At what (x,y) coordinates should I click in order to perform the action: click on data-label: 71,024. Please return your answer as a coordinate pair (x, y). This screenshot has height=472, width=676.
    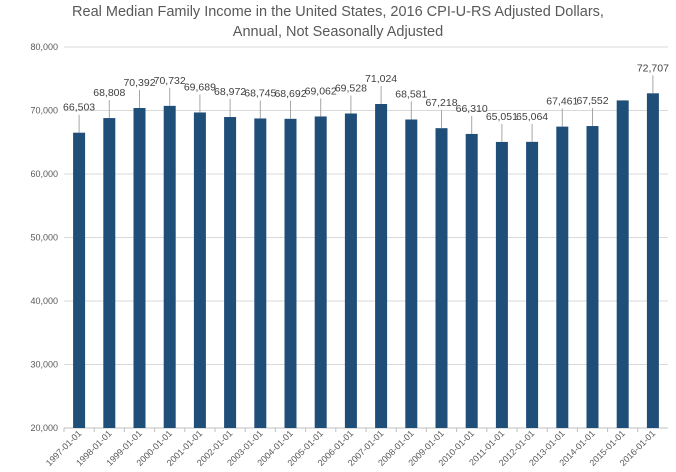
    Looking at the image, I should click on (381, 79).